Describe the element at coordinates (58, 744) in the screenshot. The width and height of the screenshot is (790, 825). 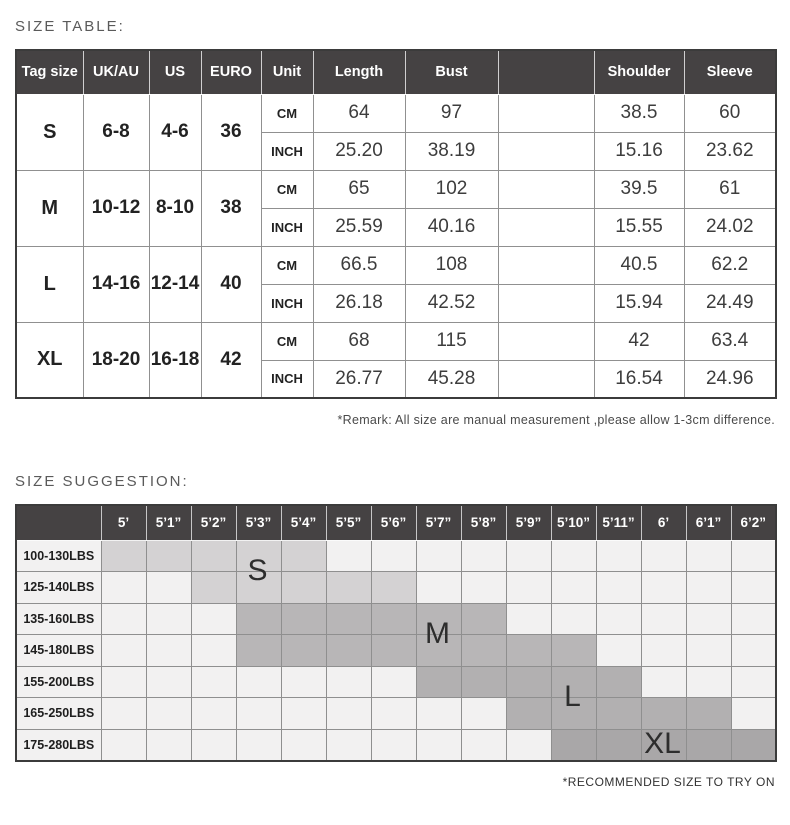
I see `weight-label-cell: 175-280LBS` at that location.